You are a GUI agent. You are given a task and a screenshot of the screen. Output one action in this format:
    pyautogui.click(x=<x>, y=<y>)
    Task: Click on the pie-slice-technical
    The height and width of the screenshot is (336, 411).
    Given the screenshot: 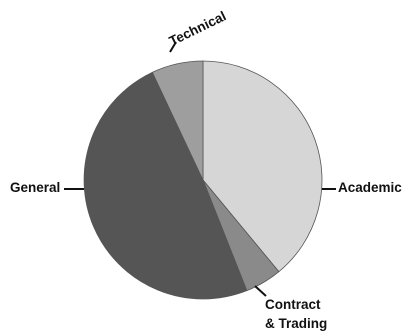 What is the action you would take?
    pyautogui.click(x=177, y=120)
    